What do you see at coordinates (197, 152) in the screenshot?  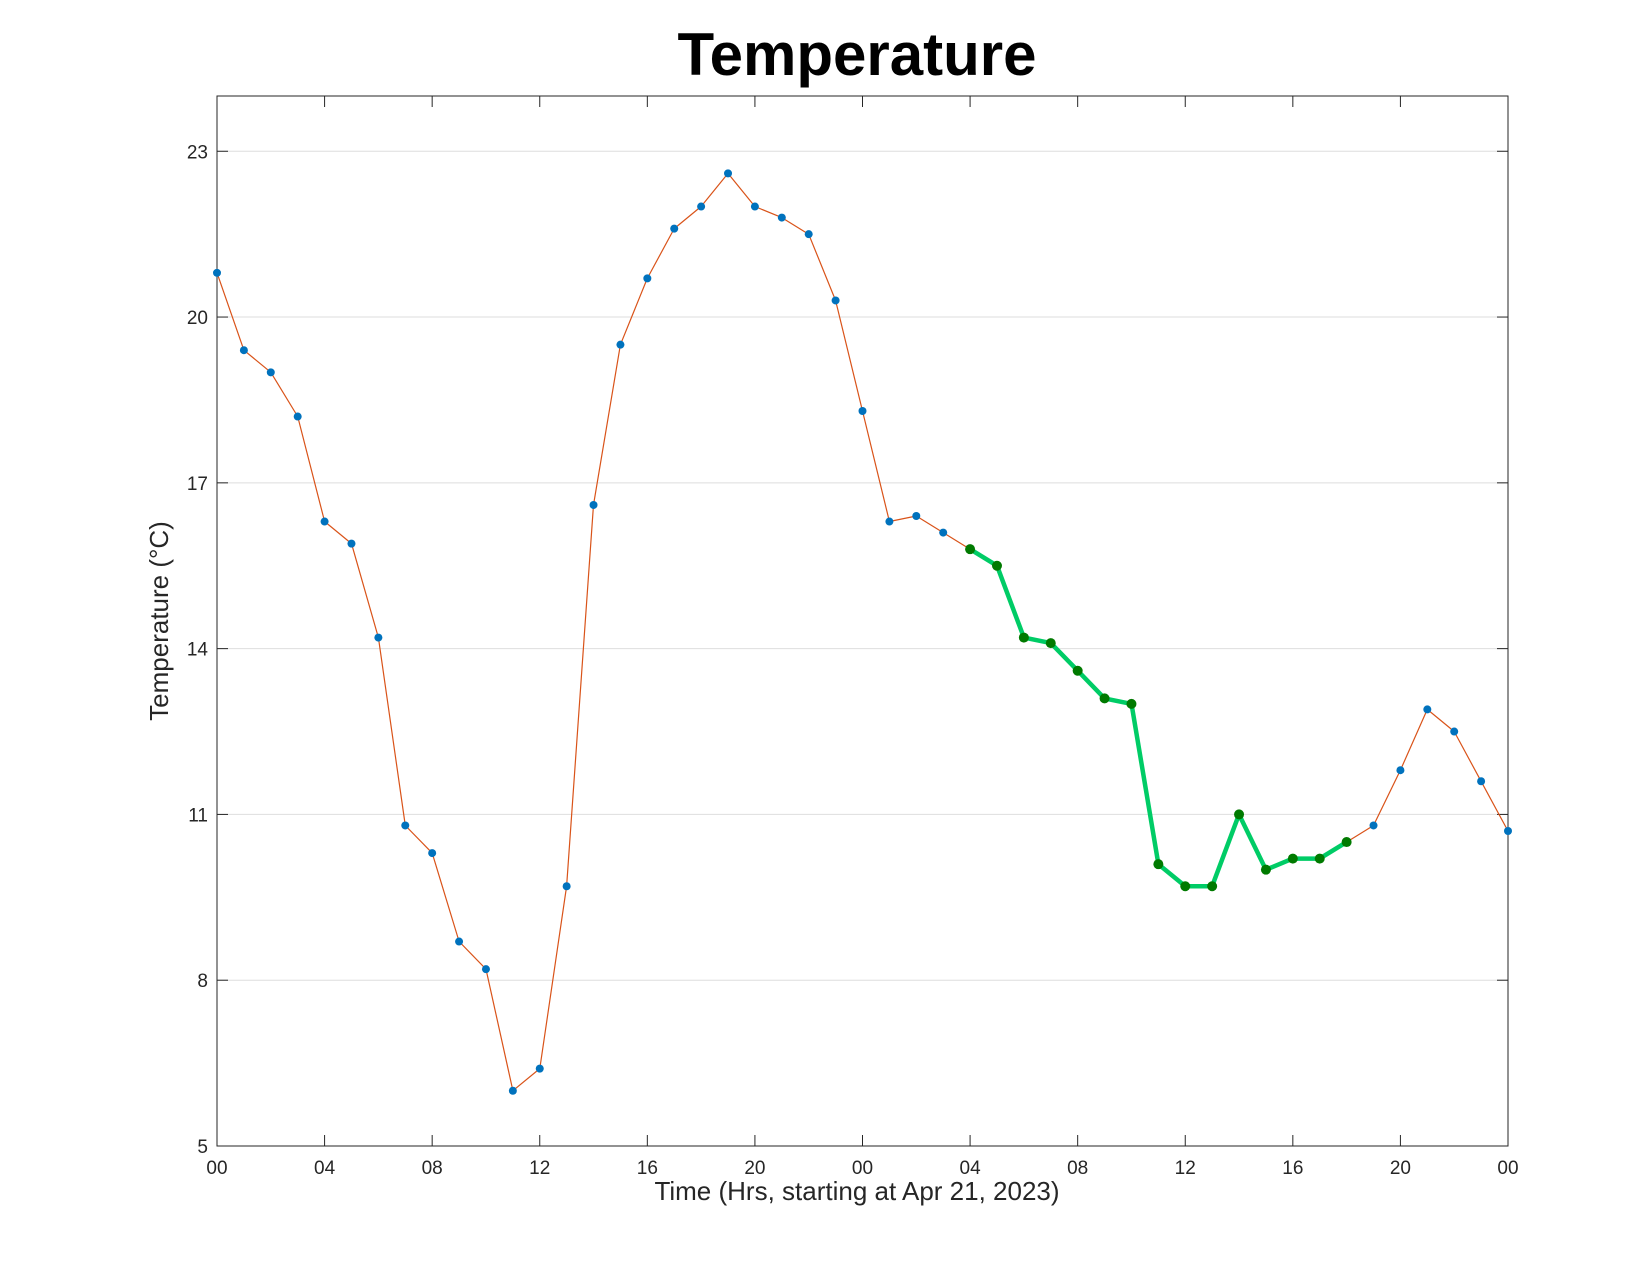 I see `y-tick-label: 23` at bounding box center [197, 152].